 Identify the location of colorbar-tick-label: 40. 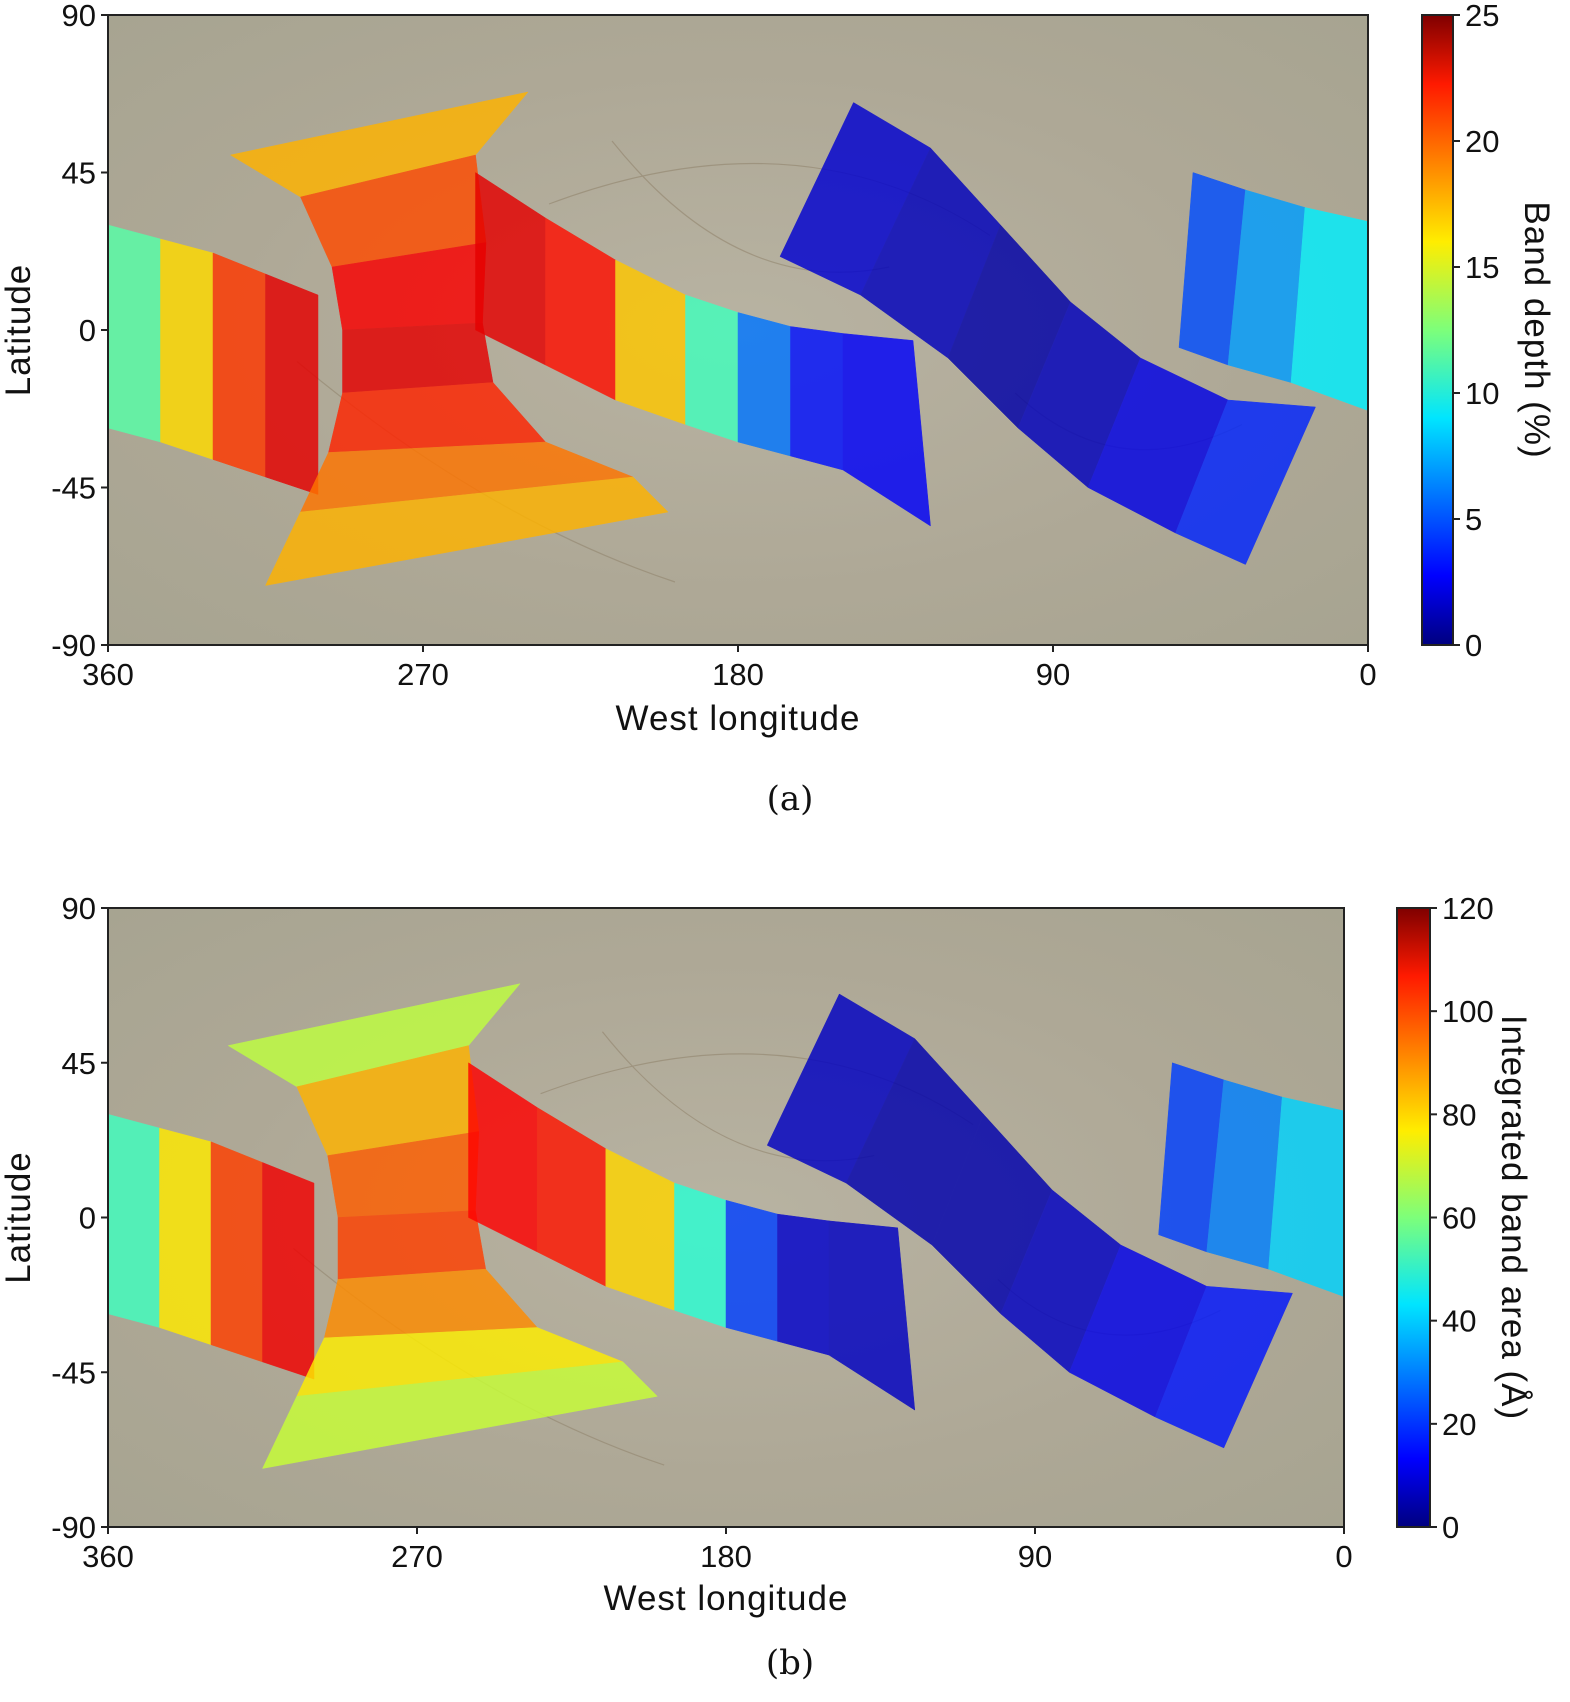
(1459, 1321).